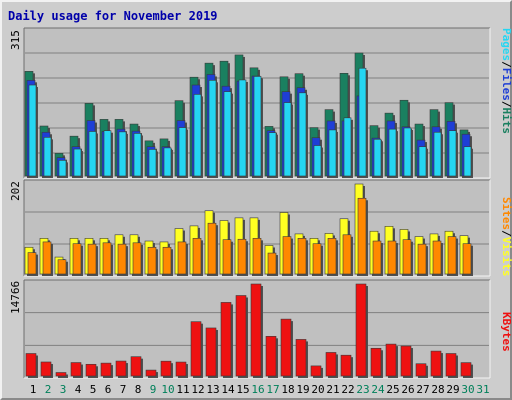 This screenshot has width=512, height=400. I want to click on visits-max-label: 202, so click(15, 191).